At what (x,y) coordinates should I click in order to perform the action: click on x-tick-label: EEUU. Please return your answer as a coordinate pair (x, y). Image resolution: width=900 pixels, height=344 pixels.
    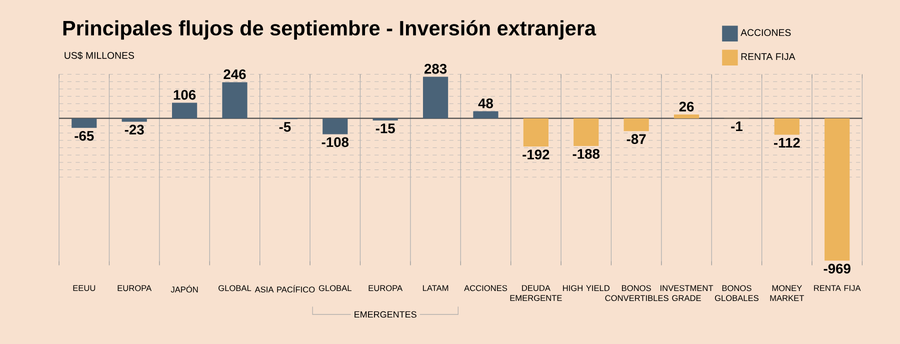
    Looking at the image, I should click on (84, 288).